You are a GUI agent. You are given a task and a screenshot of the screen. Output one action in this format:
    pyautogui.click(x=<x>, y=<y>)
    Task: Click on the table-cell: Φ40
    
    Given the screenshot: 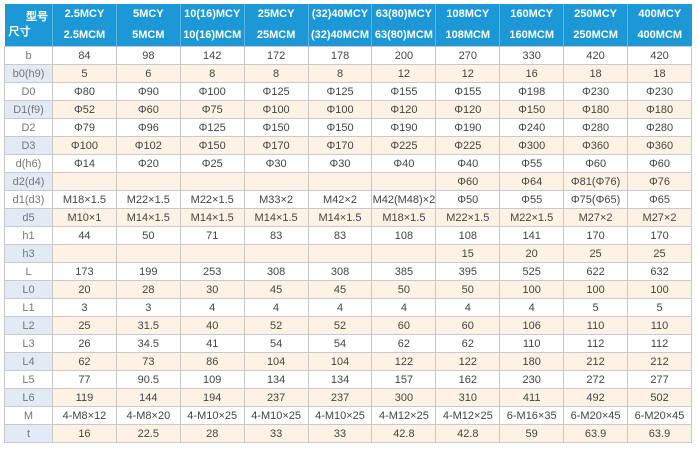 What is the action you would take?
    pyautogui.click(x=404, y=163)
    